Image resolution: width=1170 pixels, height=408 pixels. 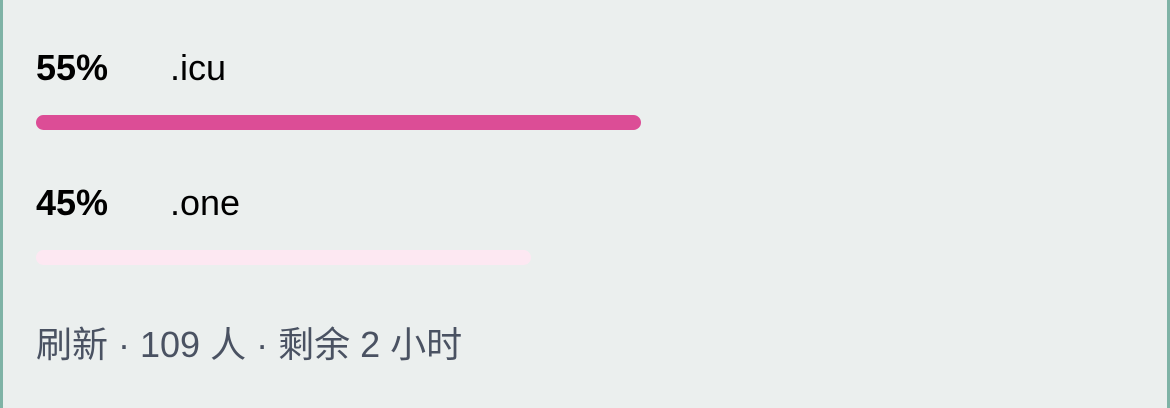 What do you see at coordinates (198, 67) in the screenshot?
I see `poll-option-label: .icu` at bounding box center [198, 67].